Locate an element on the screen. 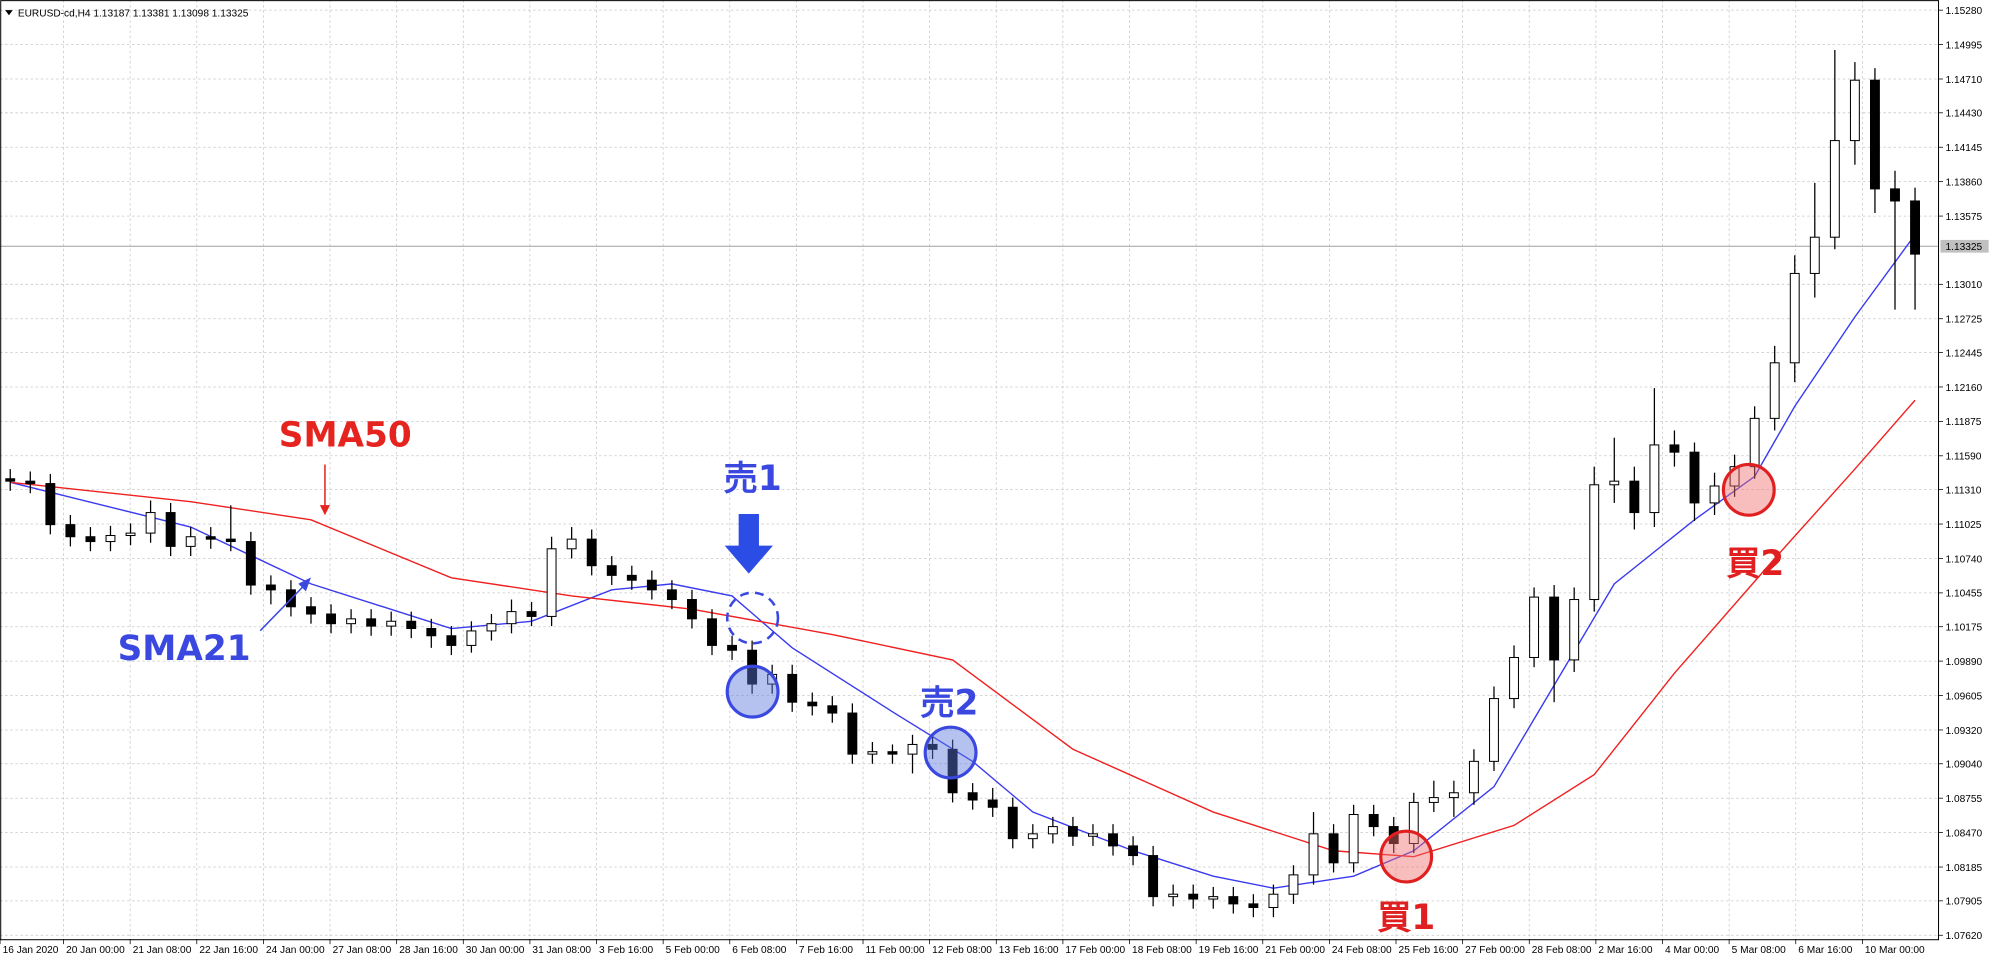  y-tick-label: 1.07905 is located at coordinates (1964, 902).